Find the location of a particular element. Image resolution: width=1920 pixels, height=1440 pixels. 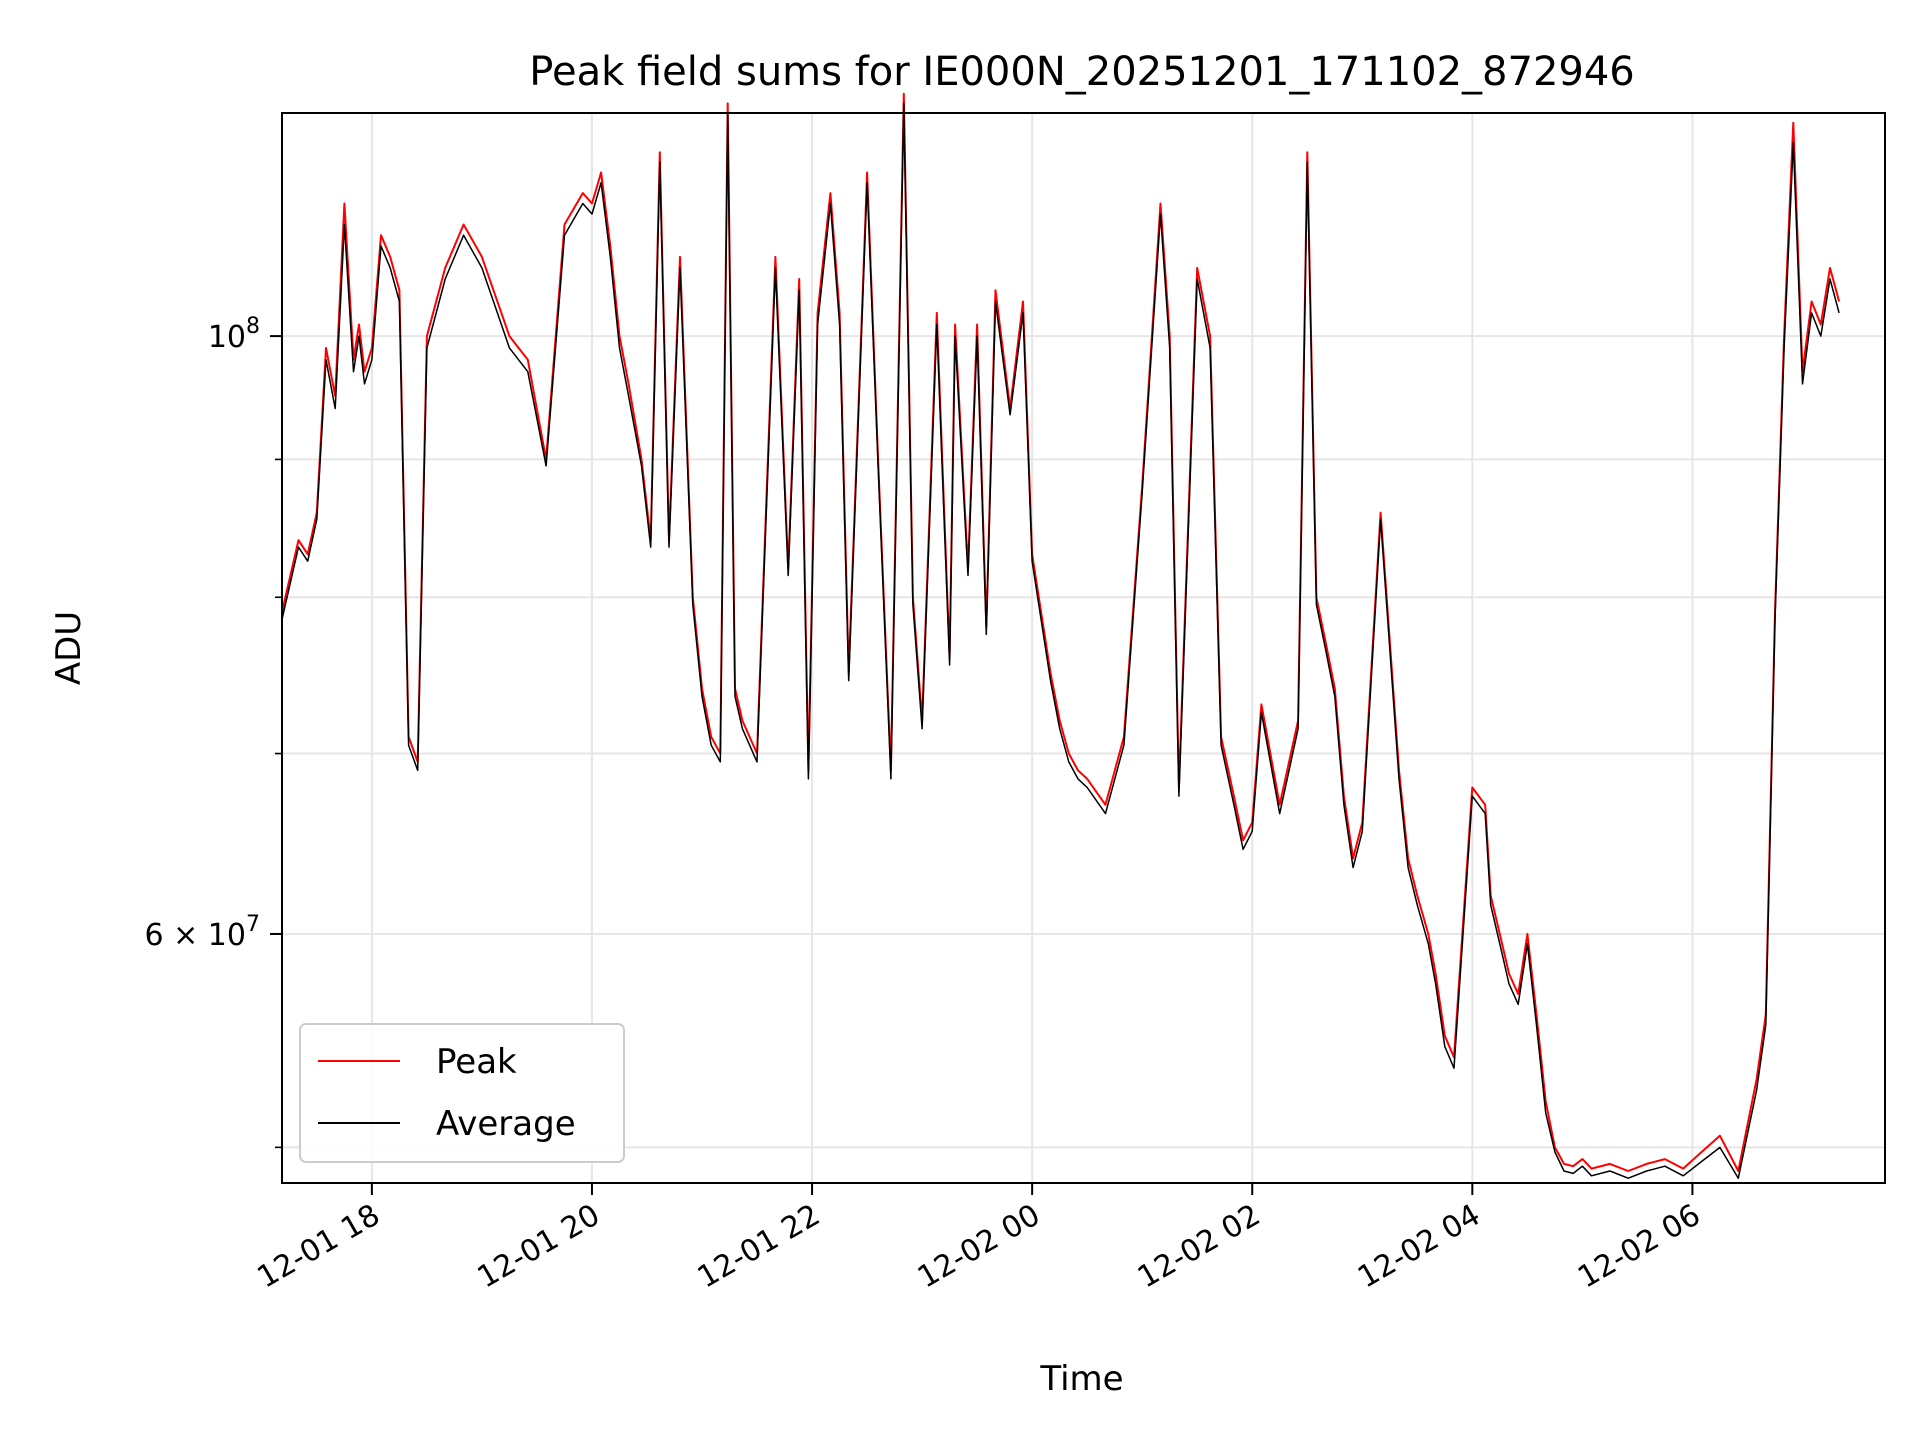

y-axis-label: ADU is located at coordinates (69, 648).